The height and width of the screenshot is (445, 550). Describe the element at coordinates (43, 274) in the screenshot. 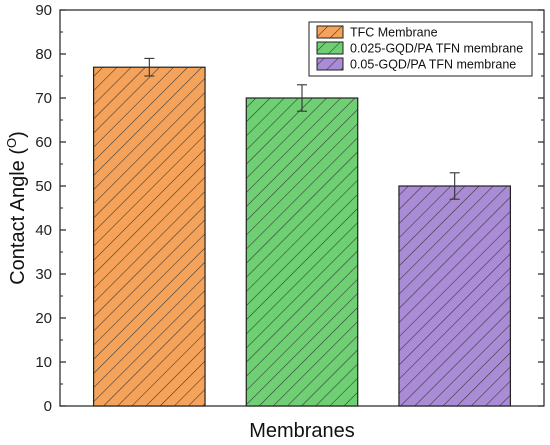

I see `y-tick-label: 30` at that location.